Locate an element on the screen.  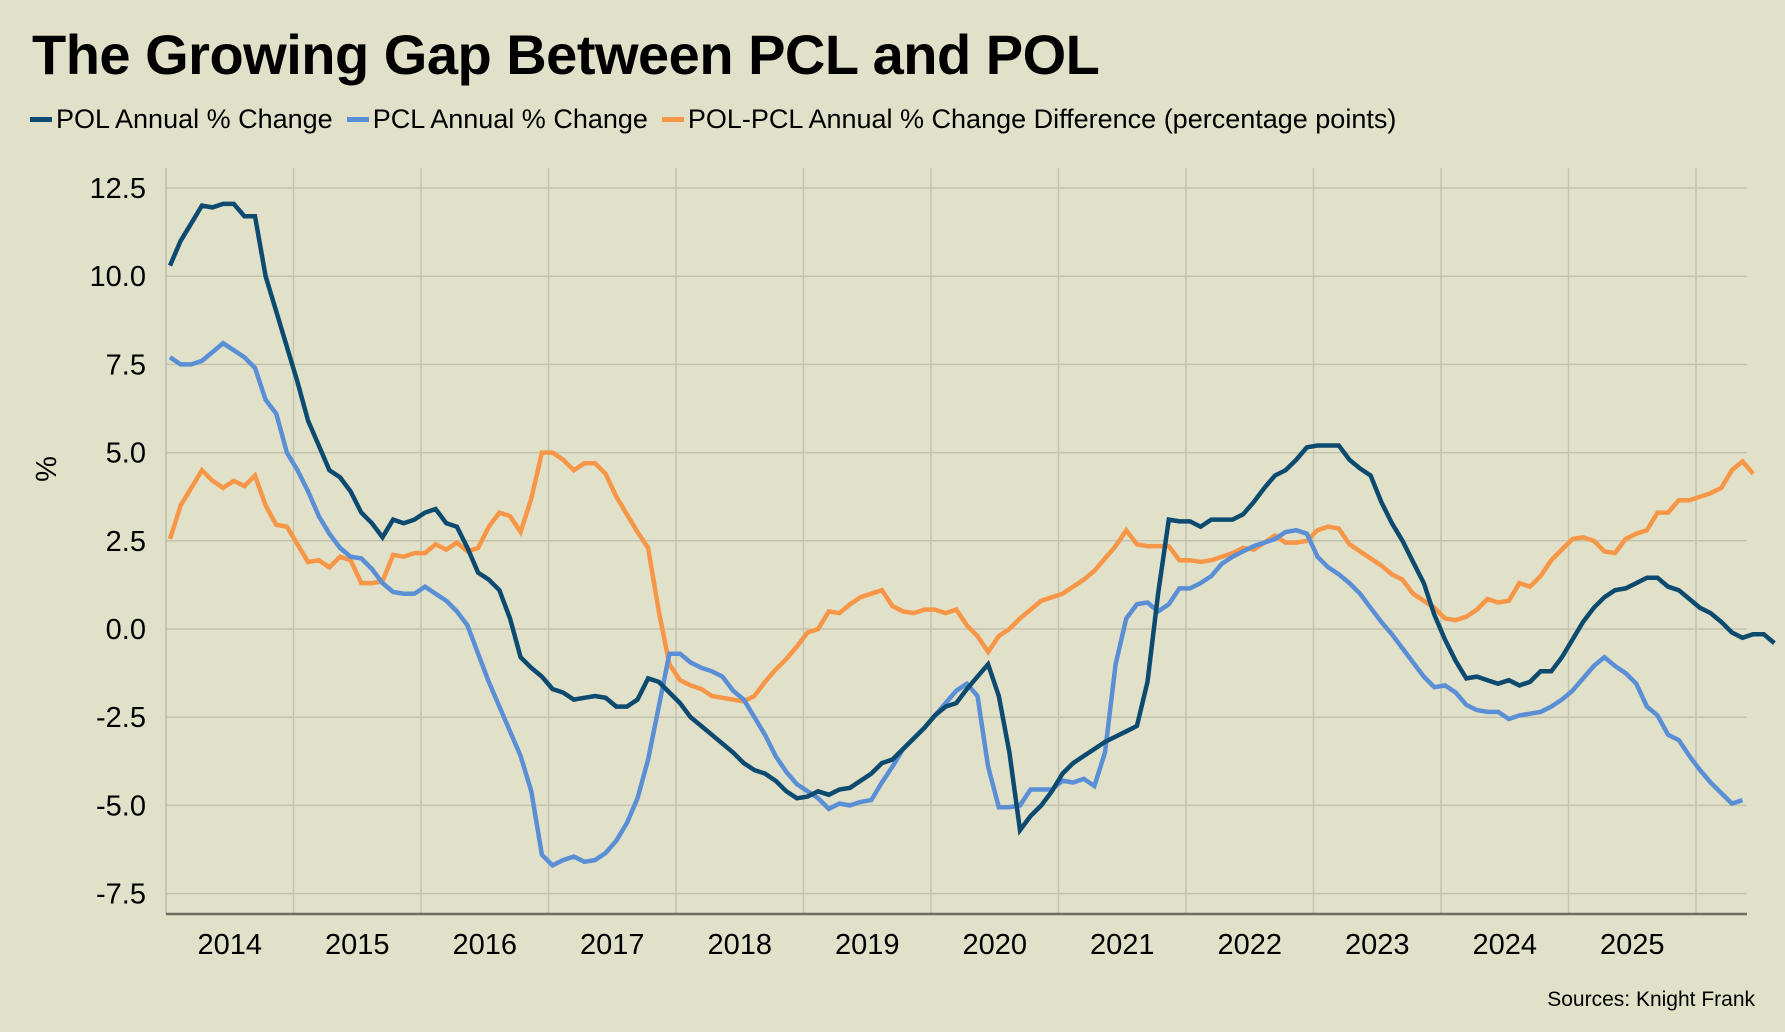
x-tick-label: 2014 is located at coordinates (229, 945).